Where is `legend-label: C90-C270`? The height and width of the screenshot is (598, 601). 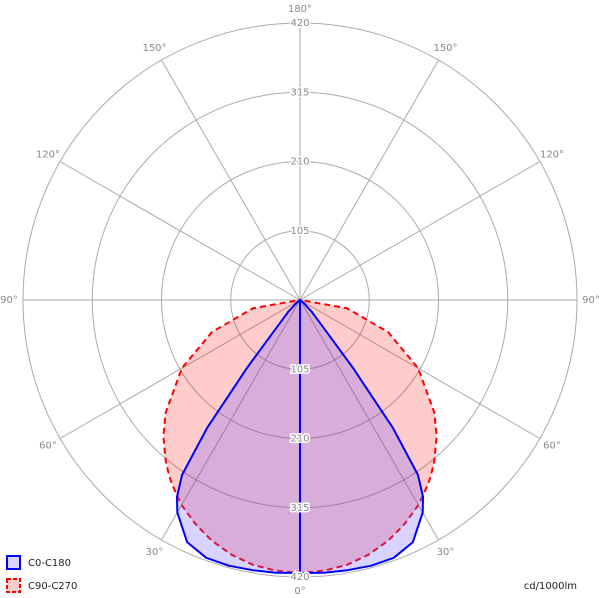 legend-label: C90-C270 is located at coordinates (52, 586).